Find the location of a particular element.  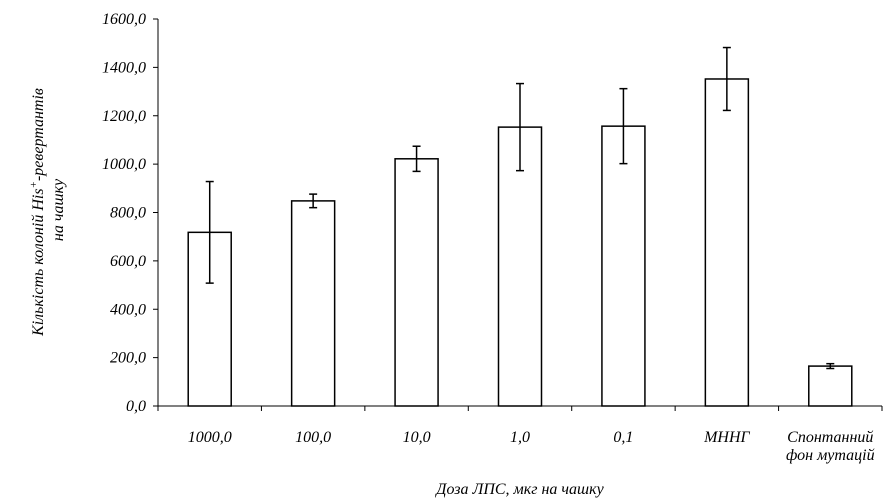

x-category-label: 0,1 is located at coordinates (623, 437).